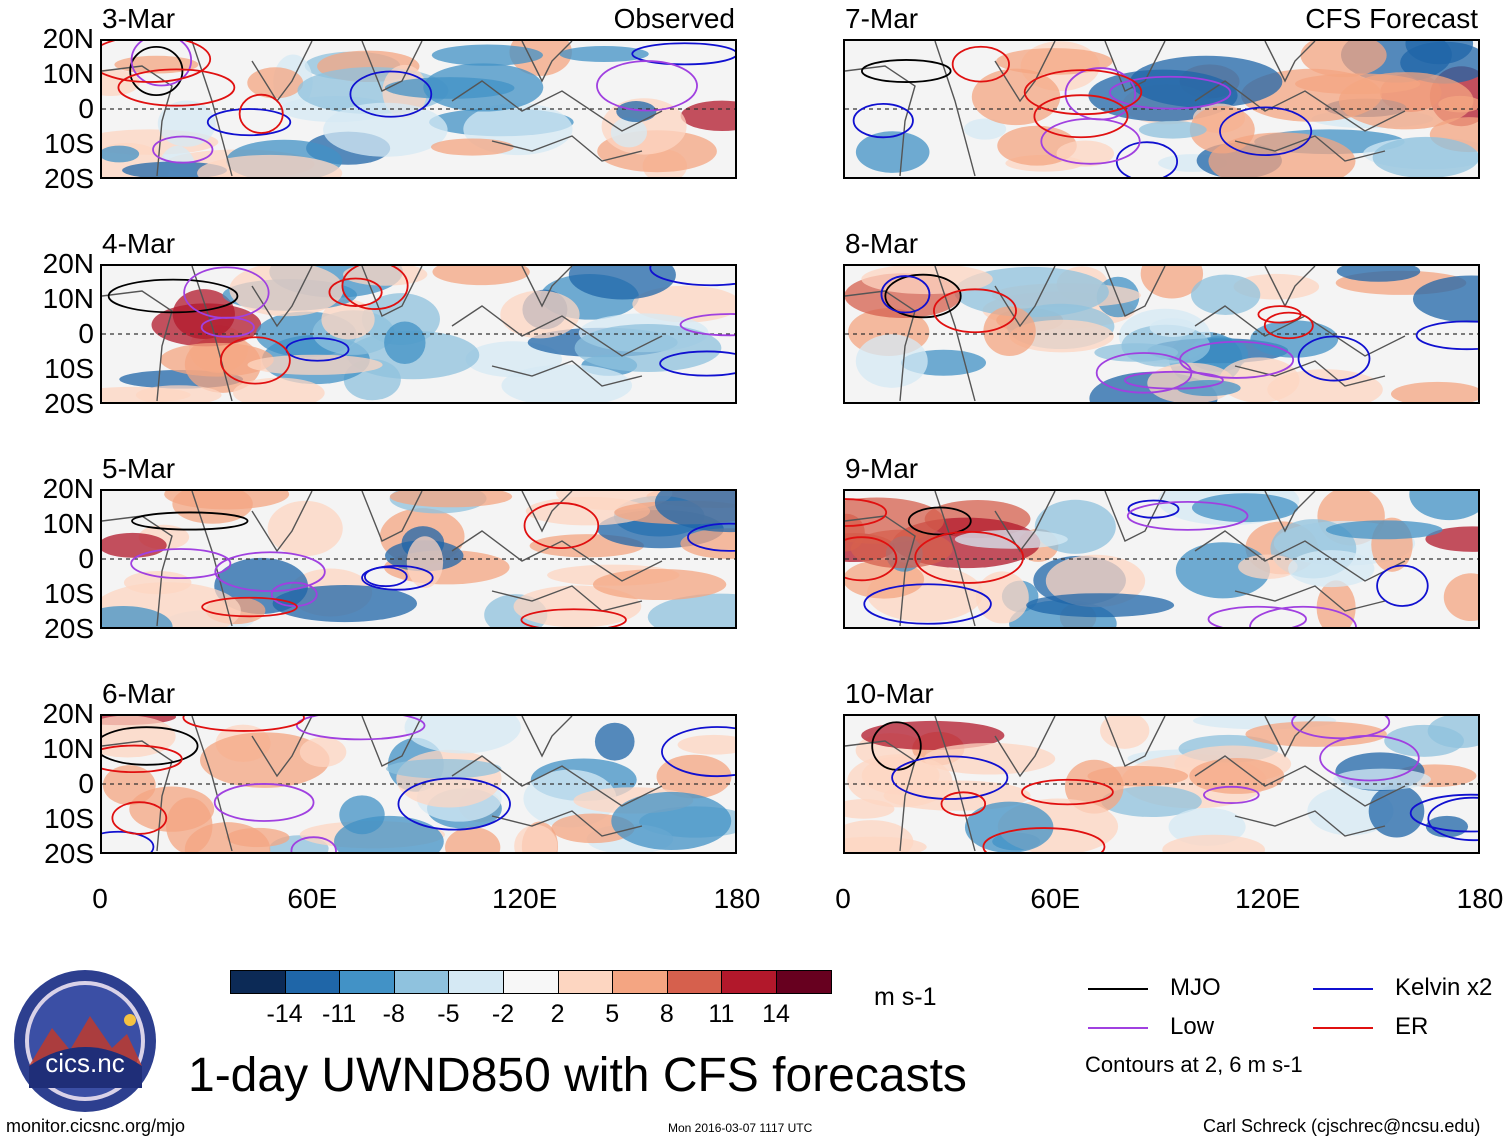 The height and width of the screenshot is (1142, 1510). I want to click on panel-date-label: 6-Mar, so click(139, 693).